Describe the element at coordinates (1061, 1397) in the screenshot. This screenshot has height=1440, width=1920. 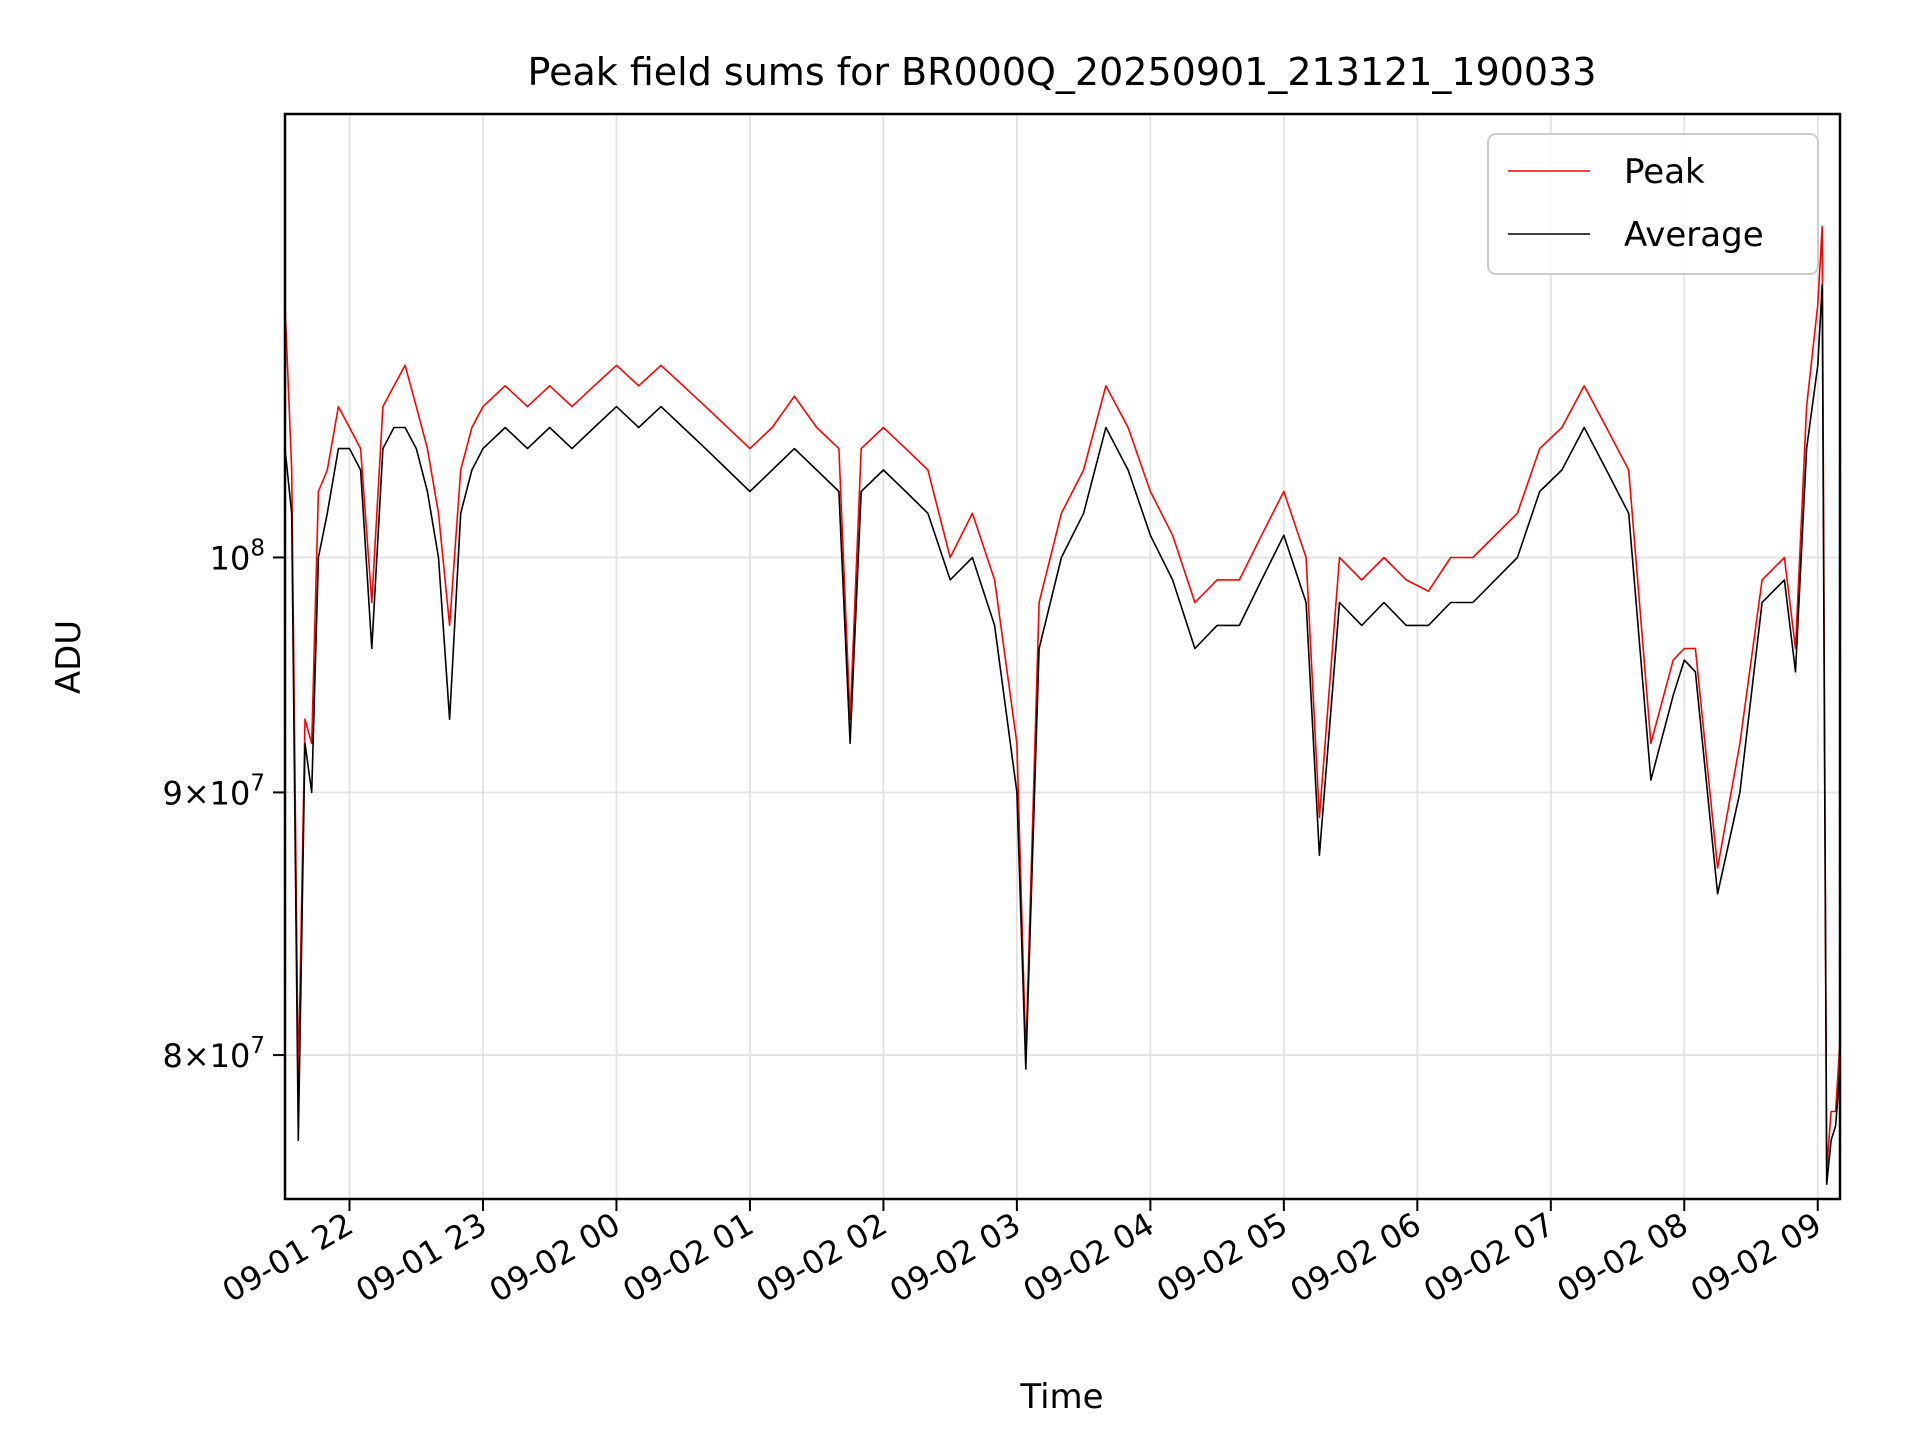
I see `x-axis-label: Time` at that location.